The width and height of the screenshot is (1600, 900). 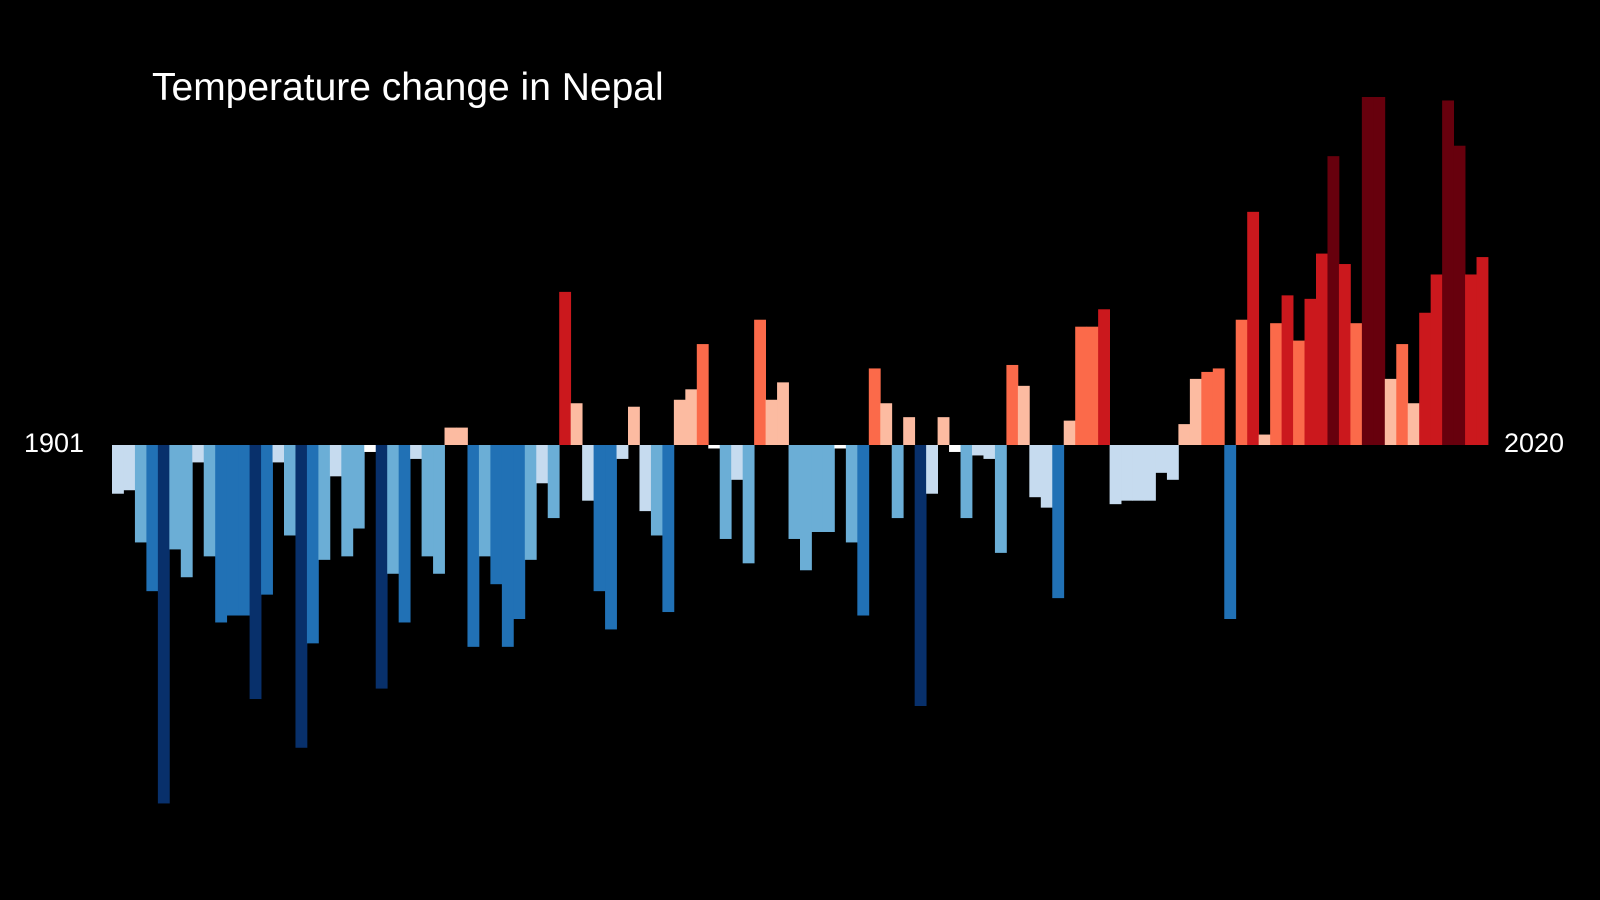 What do you see at coordinates (393, 509) in the screenshot?
I see `bar-year-1925` at bounding box center [393, 509].